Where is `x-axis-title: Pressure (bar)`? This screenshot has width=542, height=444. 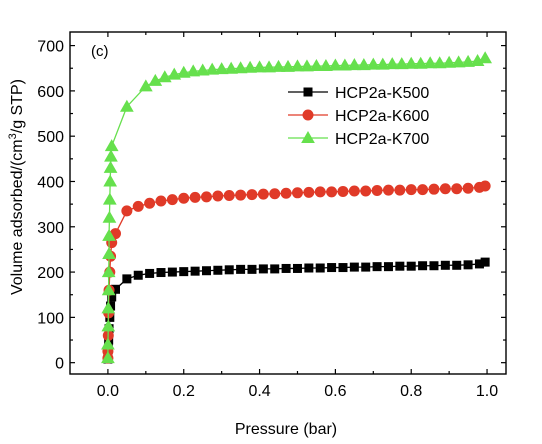 x-axis-title: Pressure (bar) is located at coordinates (286, 429).